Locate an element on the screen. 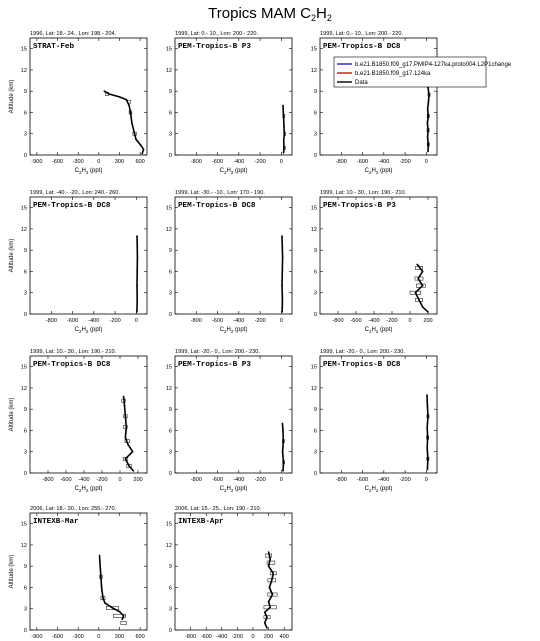 This screenshot has height=641, width=540. campaign-label: INTEXB-Apr is located at coordinates (201, 522).